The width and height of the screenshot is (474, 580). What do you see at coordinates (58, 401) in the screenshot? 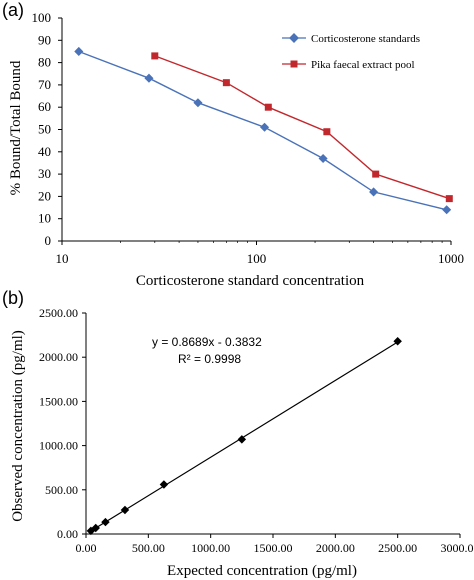
I see `chart-b-y-tick-label: 1500.00` at bounding box center [58, 401].